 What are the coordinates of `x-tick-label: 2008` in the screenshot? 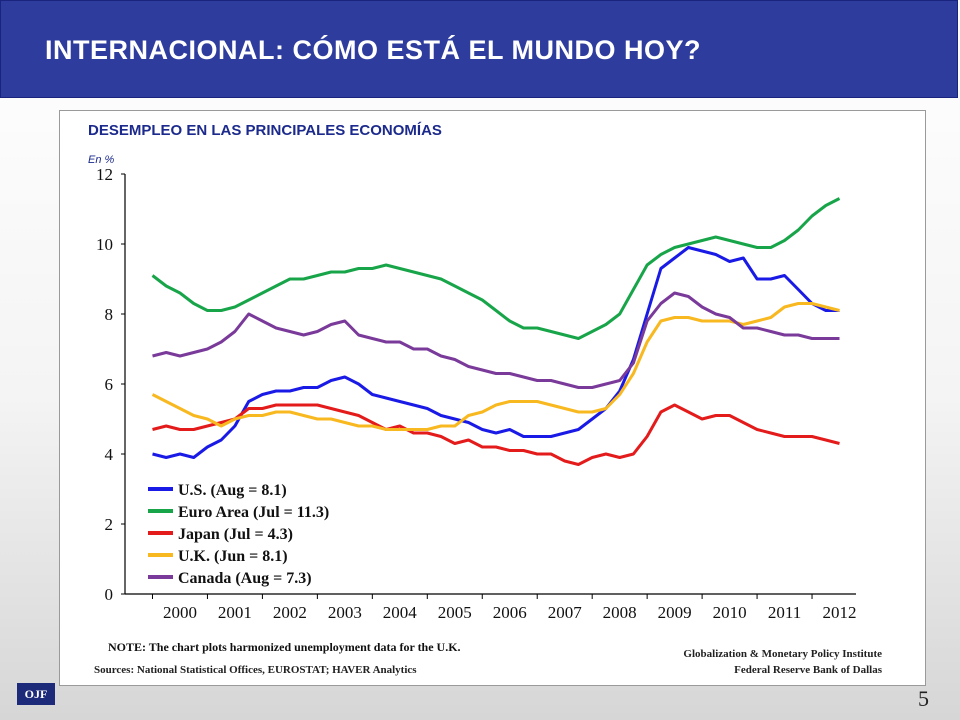 It's located at (620, 612).